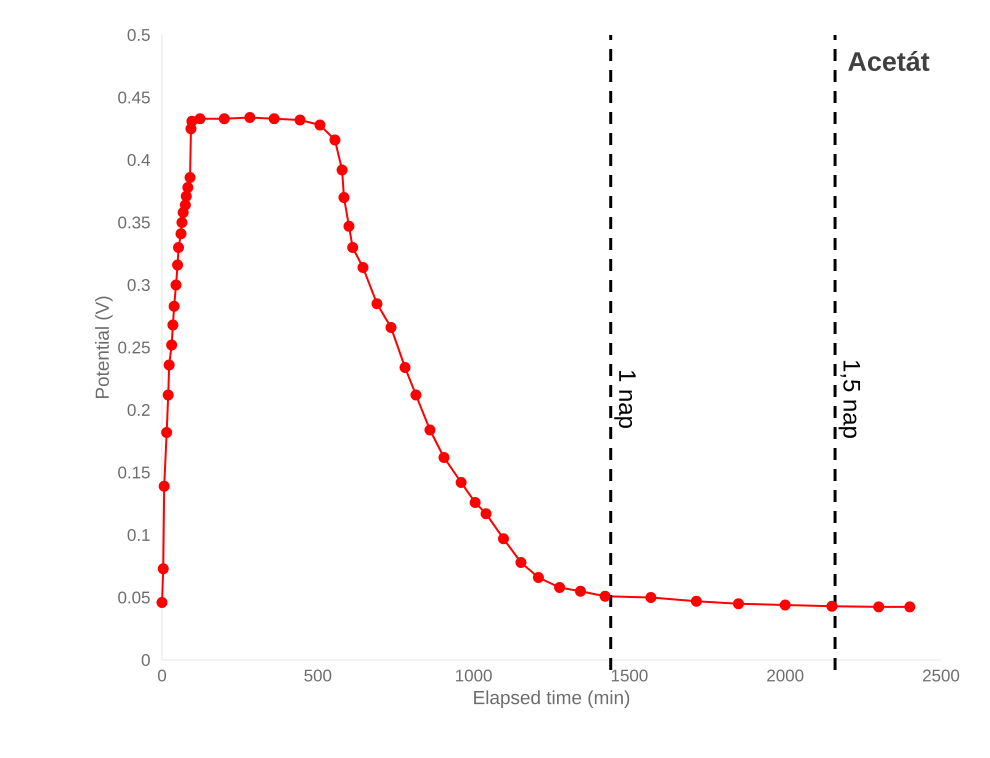 This screenshot has height=758, width=990. I want to click on chart-title: Acetát, so click(889, 61).